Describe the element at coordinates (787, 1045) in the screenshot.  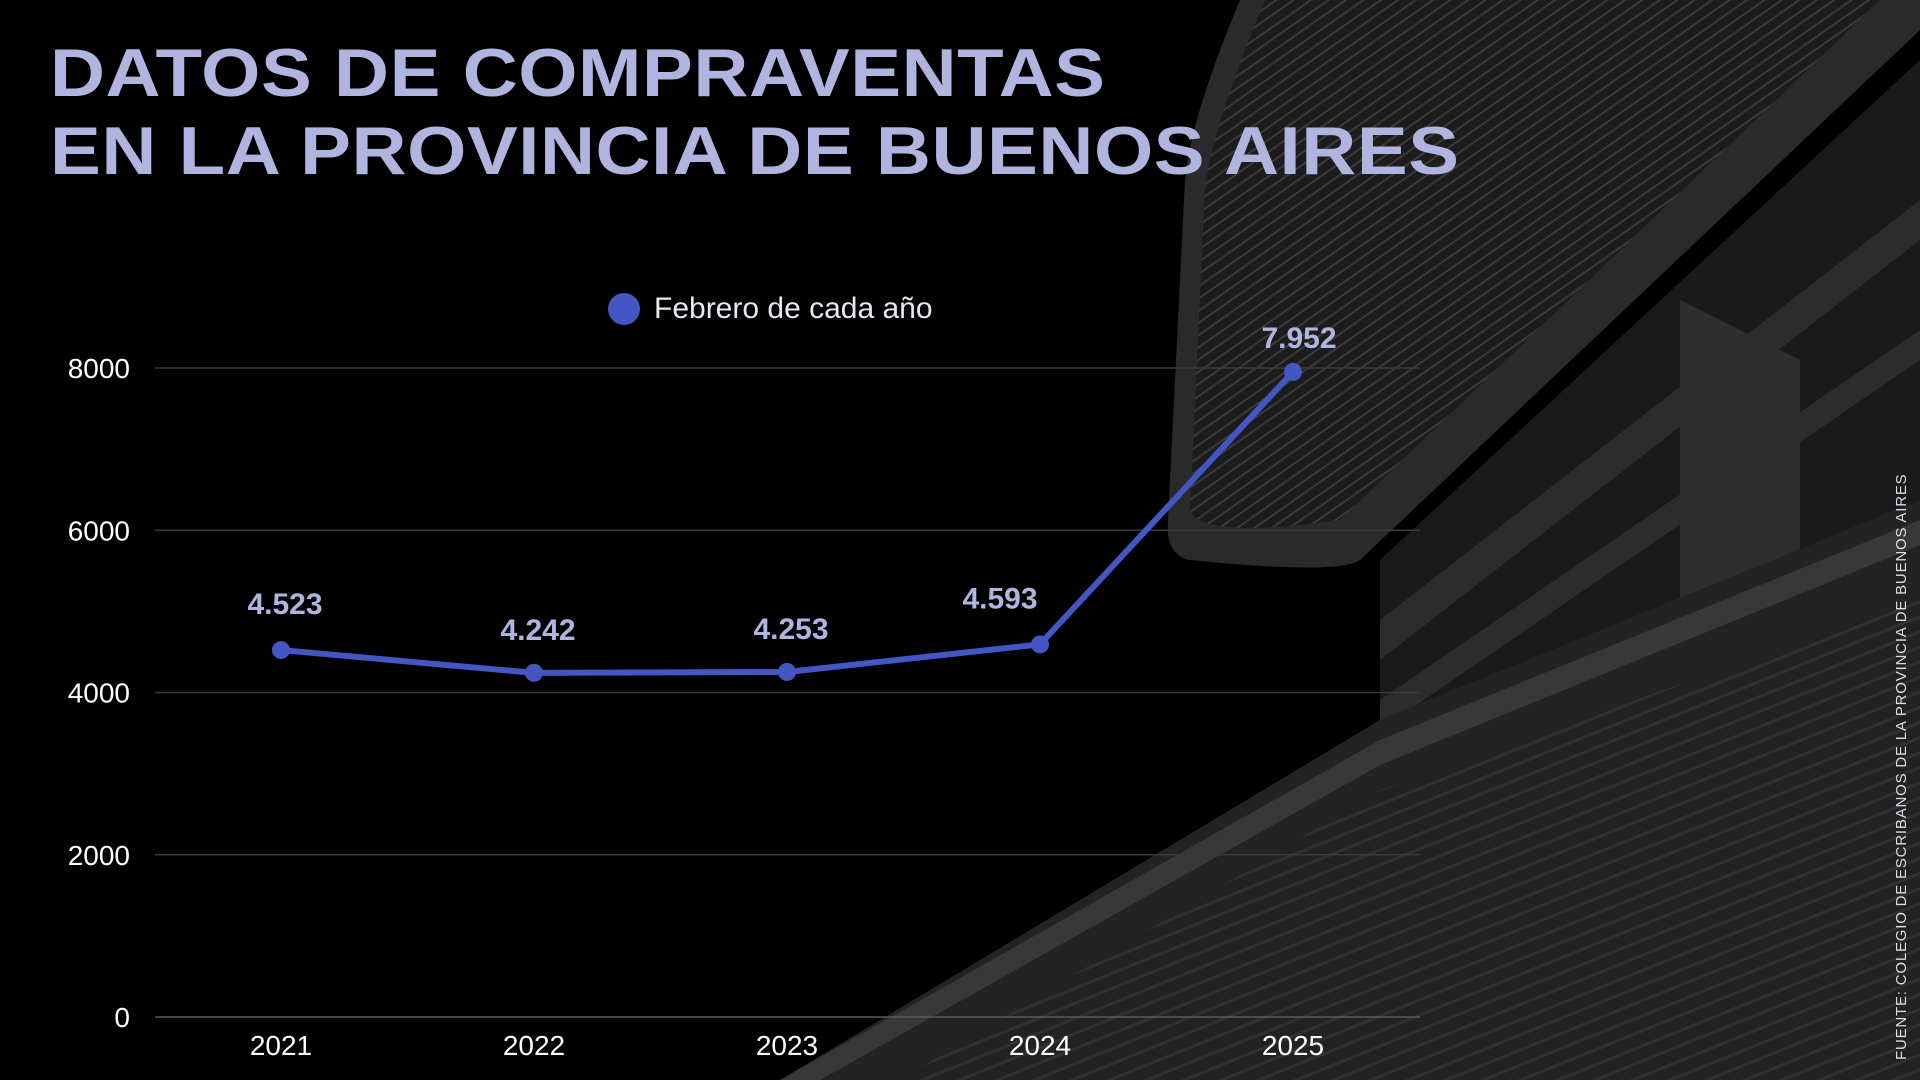
I see `x-axis-tick-label: 2023` at that location.